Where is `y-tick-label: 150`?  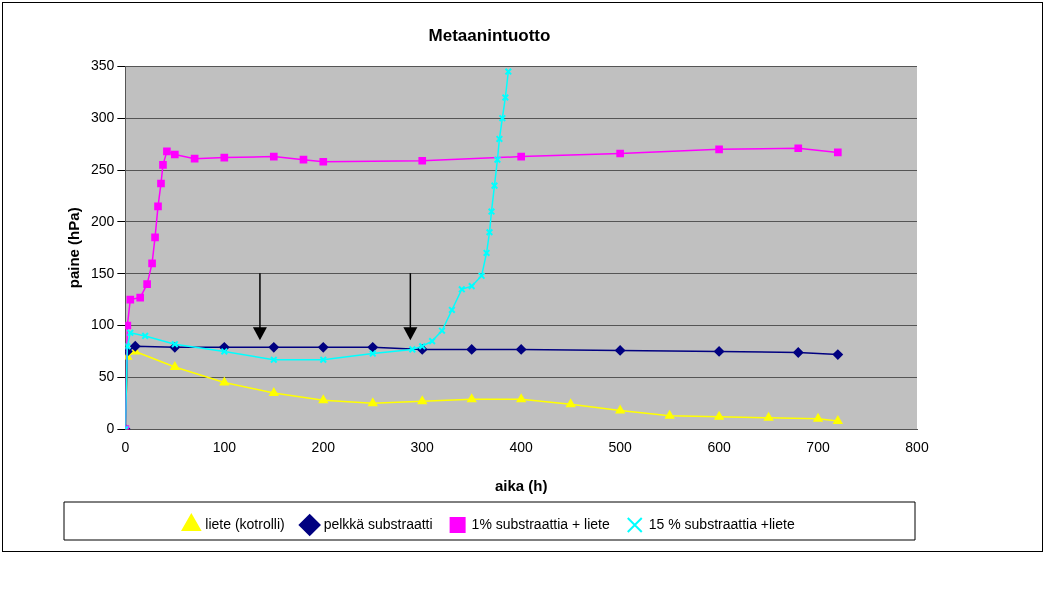 y-tick-label: 150 is located at coordinates (103, 272).